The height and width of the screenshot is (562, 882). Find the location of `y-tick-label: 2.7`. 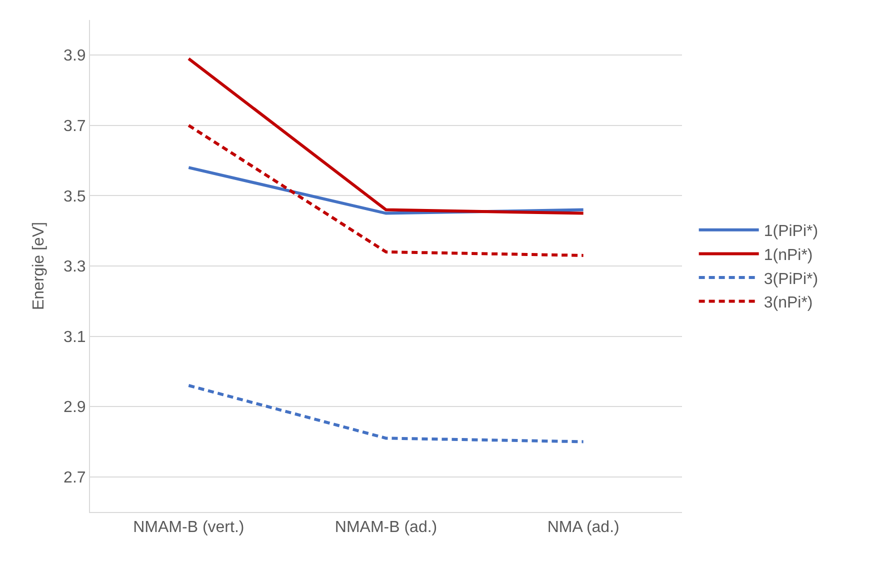

y-tick-label: 2.7 is located at coordinates (75, 477).